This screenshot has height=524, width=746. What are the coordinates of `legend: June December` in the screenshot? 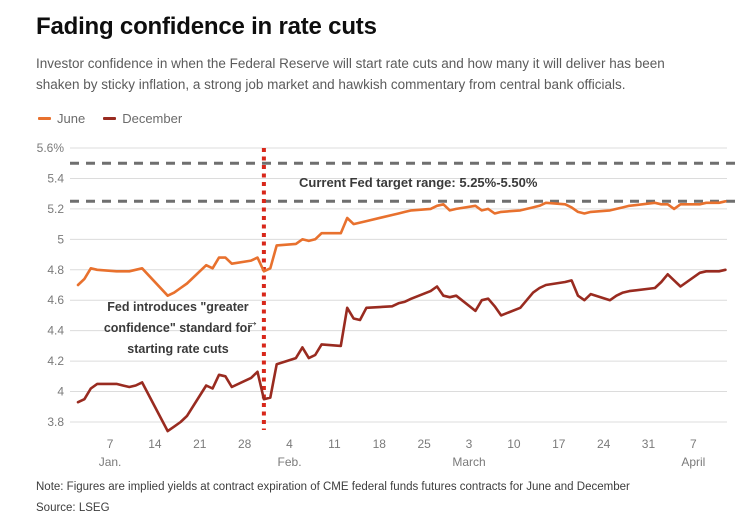 It's located at (110, 118).